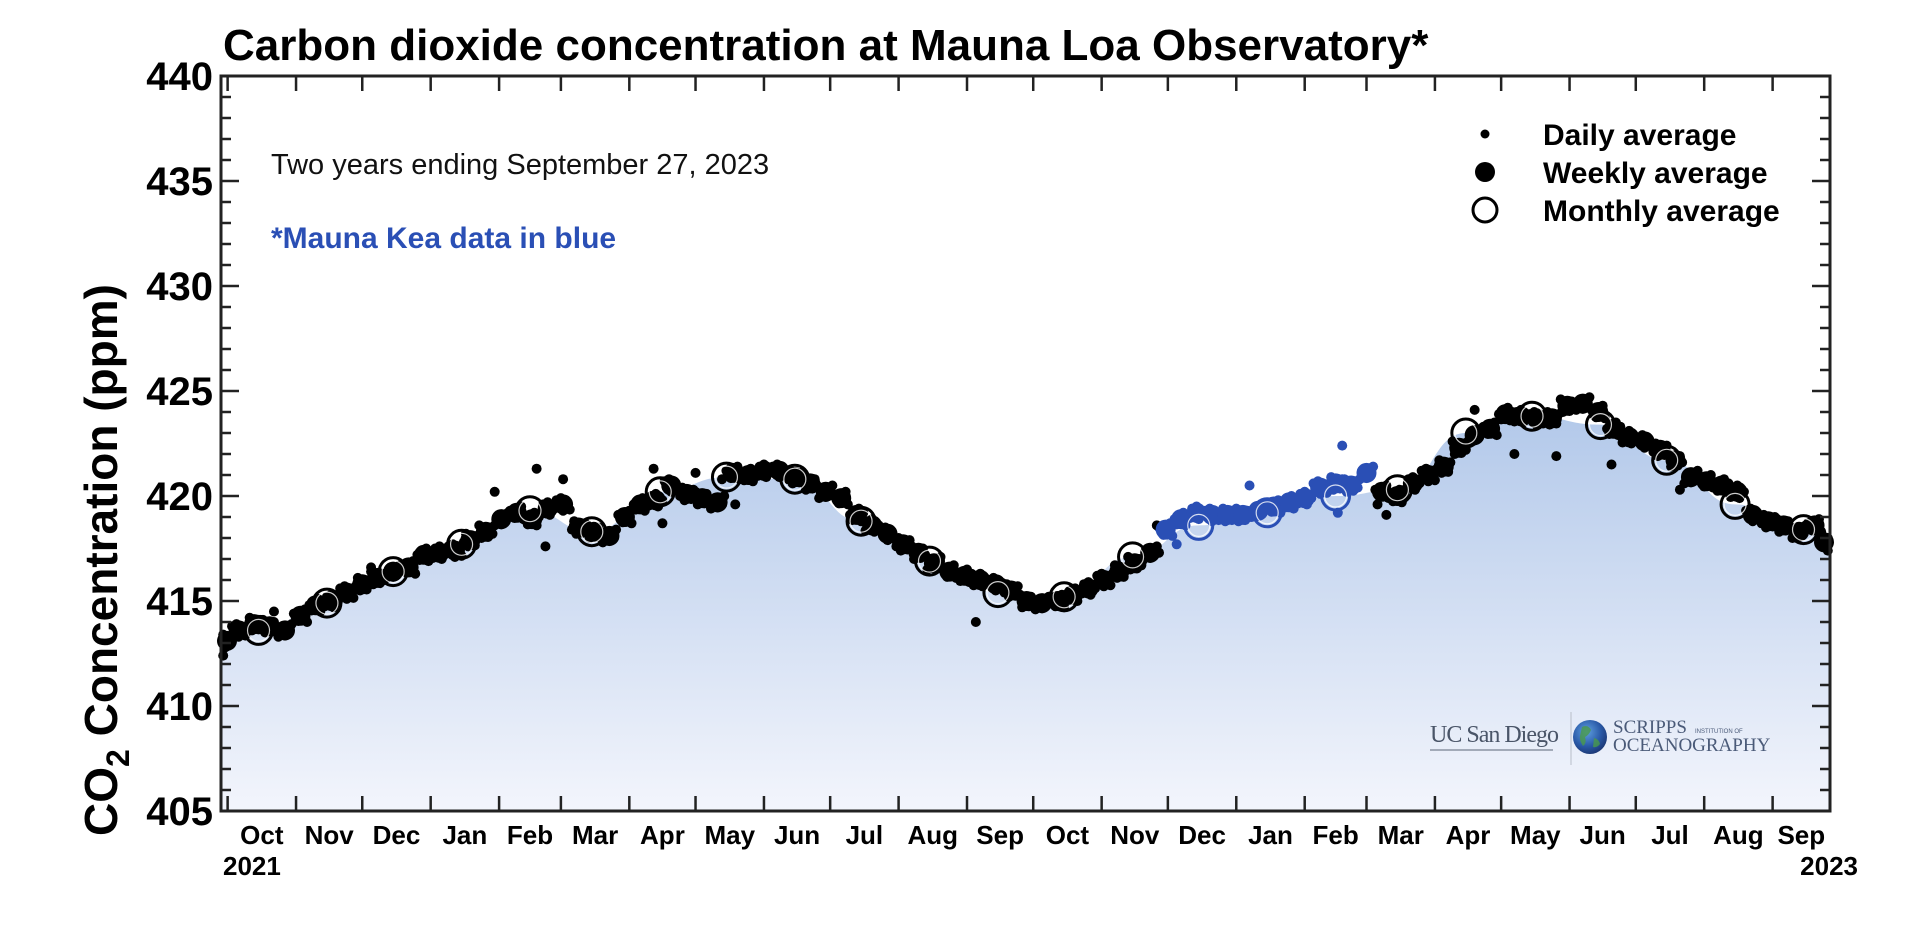  I want to click on legend-label-weekly: Weekly average, so click(1655, 173).